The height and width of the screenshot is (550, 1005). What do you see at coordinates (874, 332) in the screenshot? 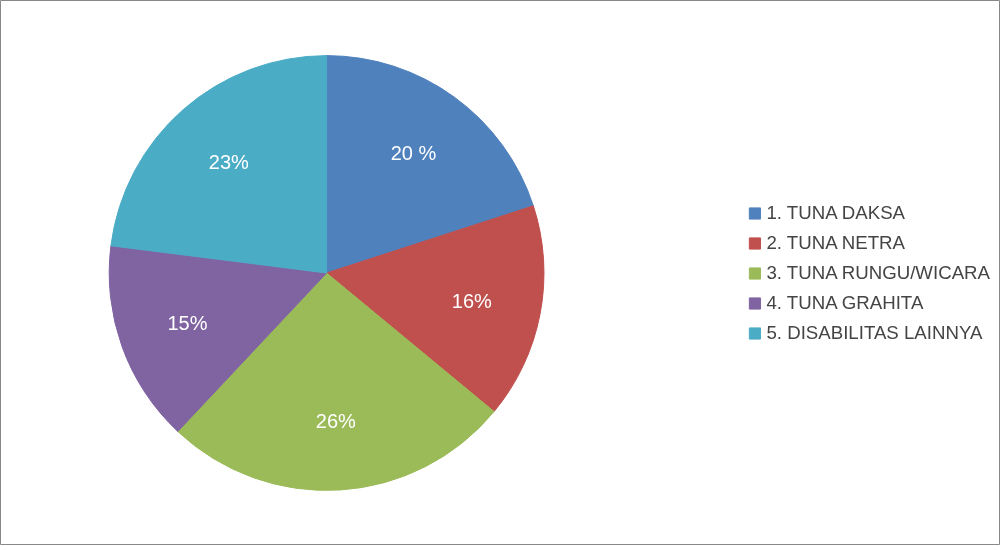
I see `legend-label: 5. DISABILITAS LAINNYA` at bounding box center [874, 332].